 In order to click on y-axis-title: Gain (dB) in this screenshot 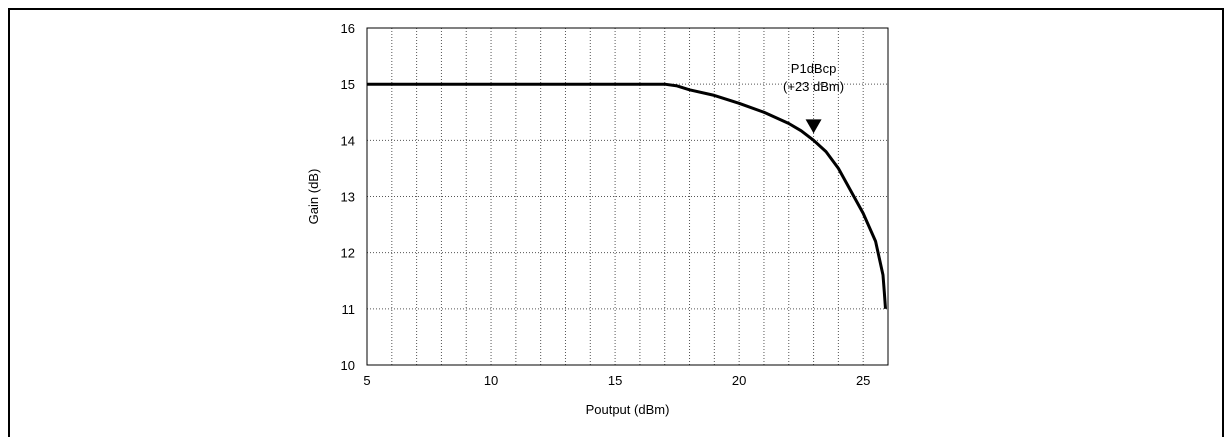, I will do `click(313, 197)`.